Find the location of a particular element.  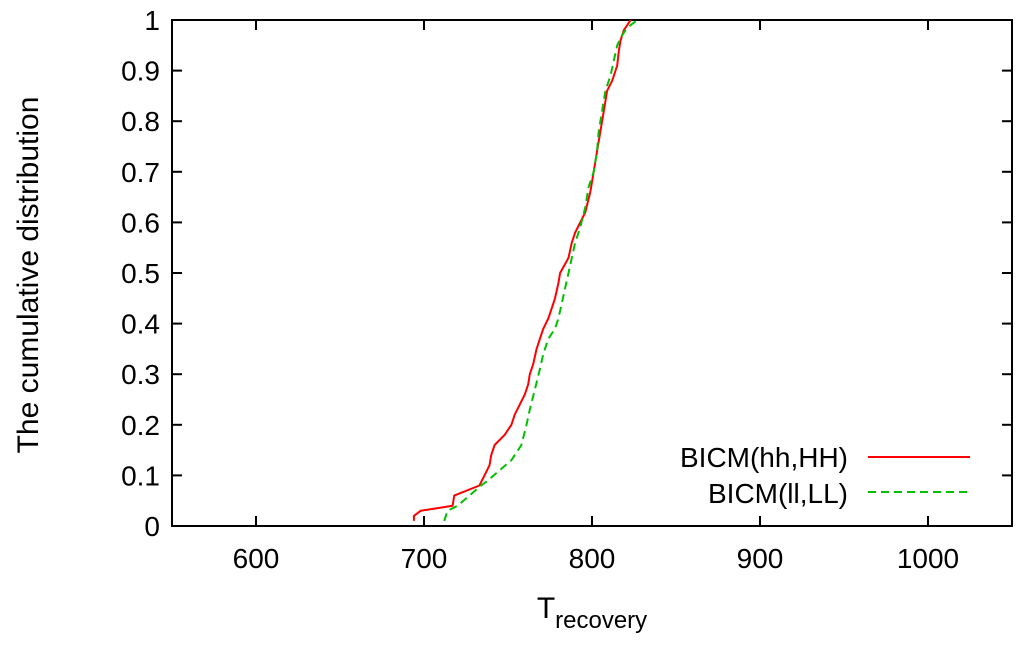

x-tick-label: 700 is located at coordinates (424, 558).